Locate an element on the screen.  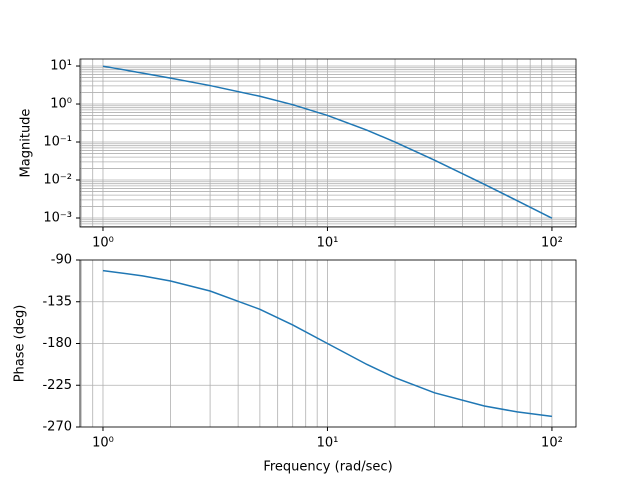
y-tick-label: 10⁻² is located at coordinates (57, 180).